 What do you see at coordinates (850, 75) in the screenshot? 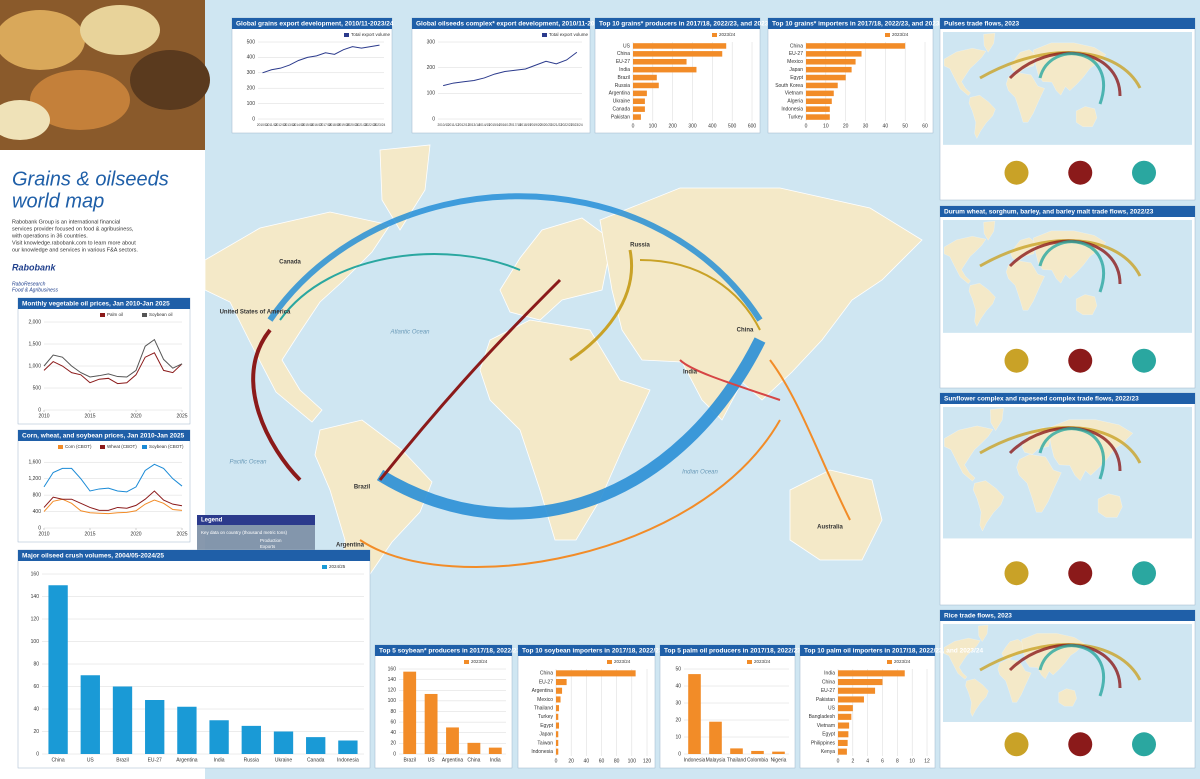
I see `panel-bg` at bounding box center [850, 75].